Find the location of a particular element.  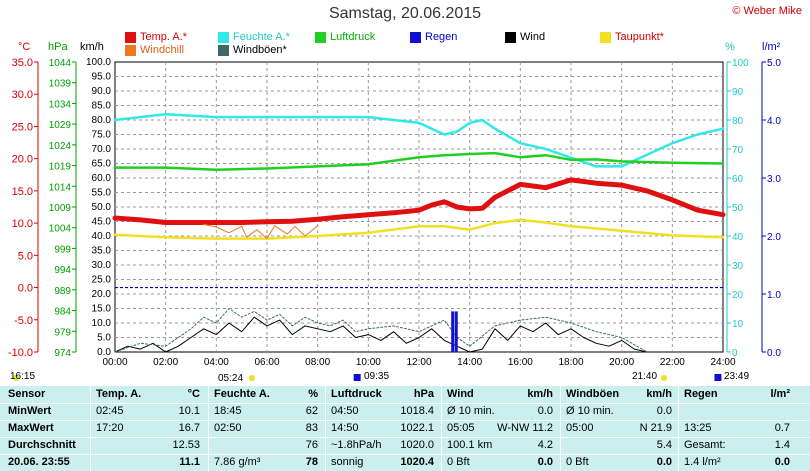

legend-item-3: Regen is located at coordinates (433, 37).